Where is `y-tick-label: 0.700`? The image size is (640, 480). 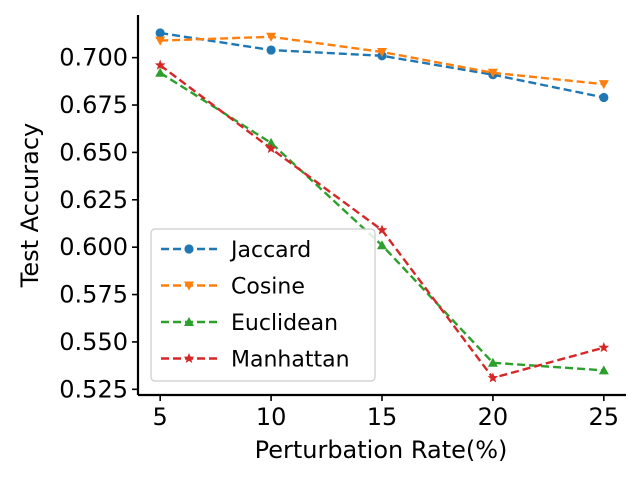
y-tick-label: 0.700 is located at coordinates (93, 58).